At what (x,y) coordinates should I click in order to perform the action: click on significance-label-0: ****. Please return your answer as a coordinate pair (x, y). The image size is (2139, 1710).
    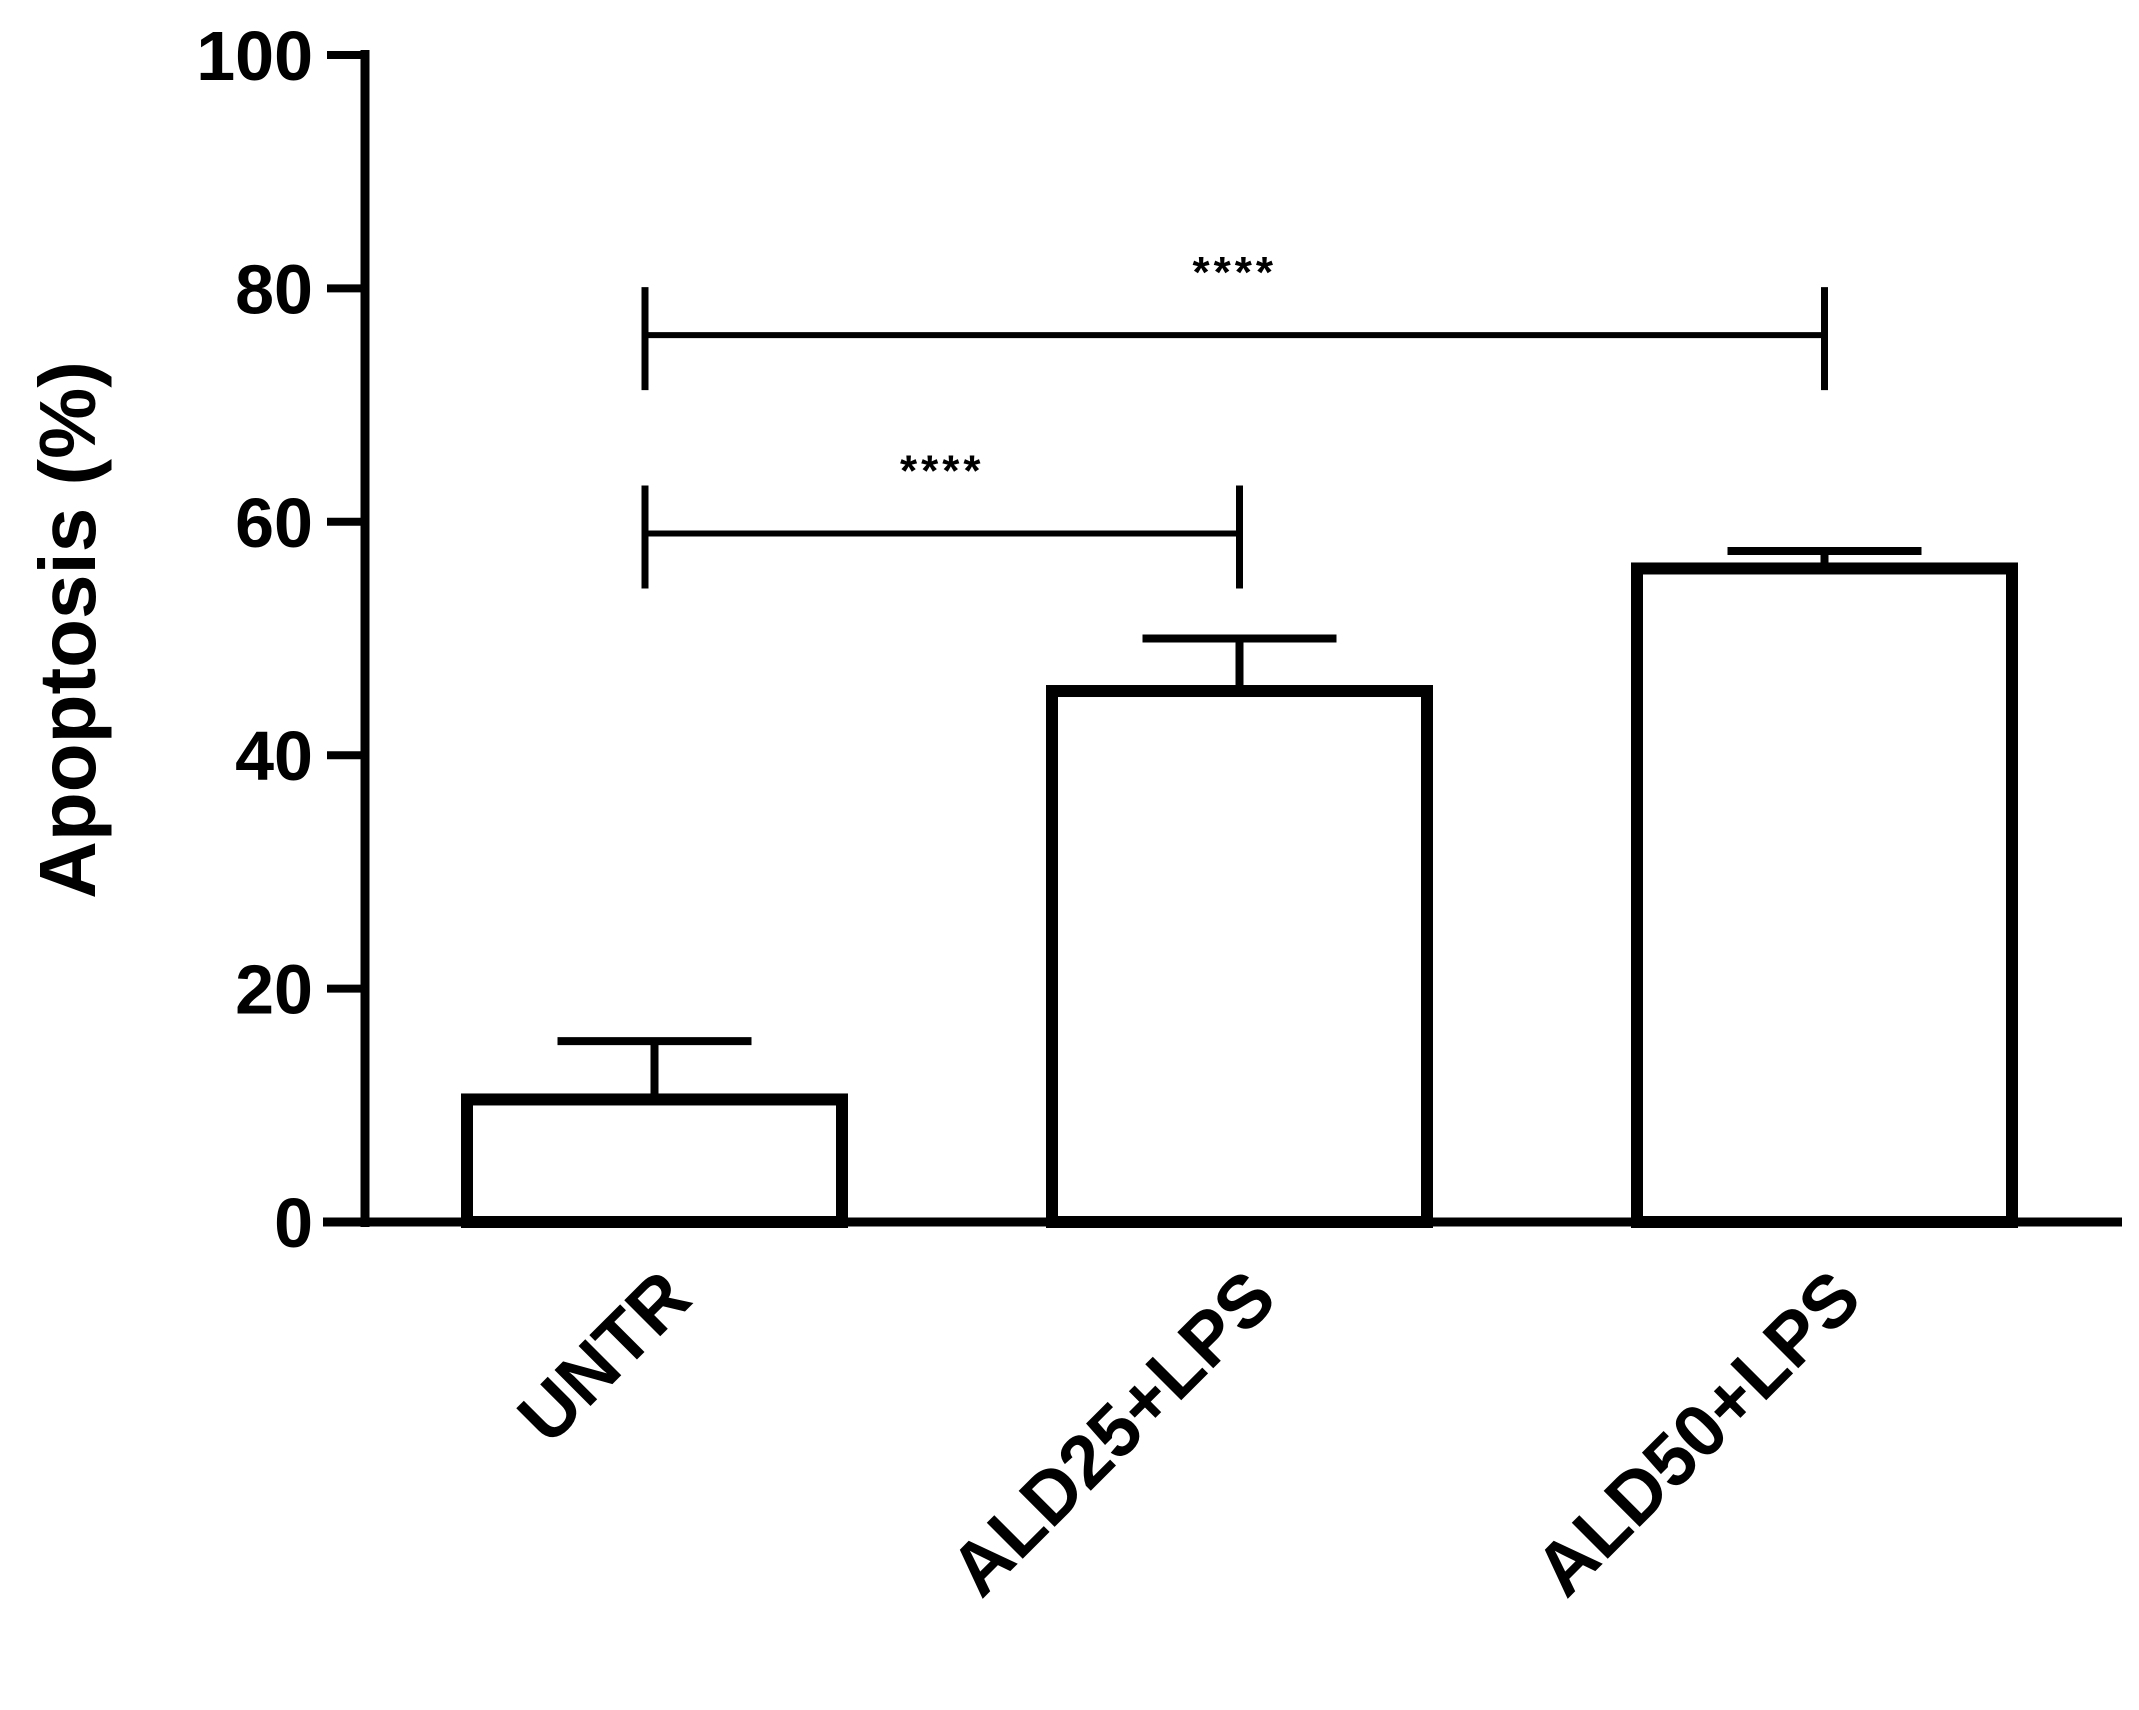
    Looking at the image, I should click on (1235, 272).